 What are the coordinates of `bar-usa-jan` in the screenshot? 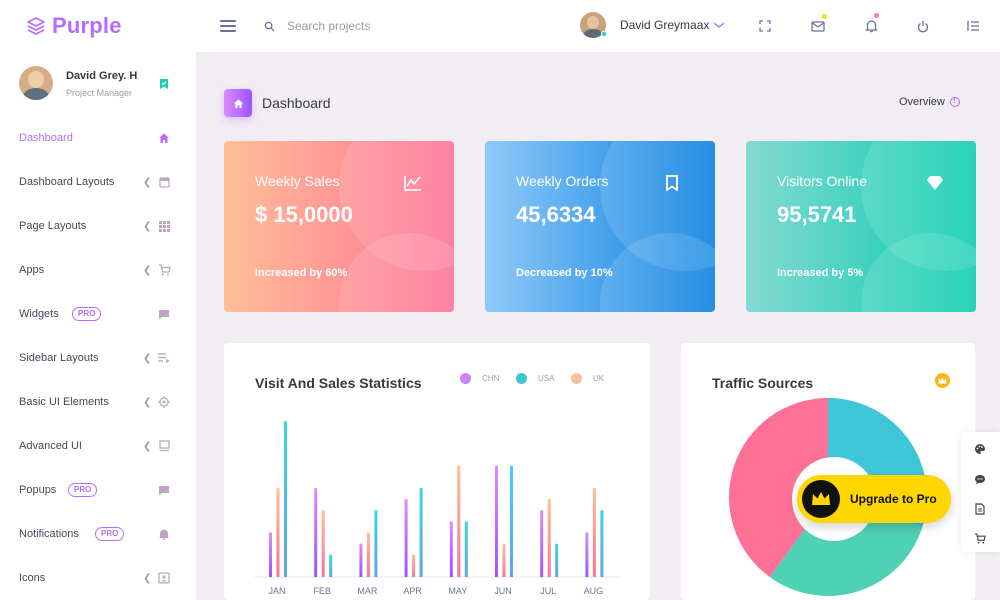 It's located at (285, 499).